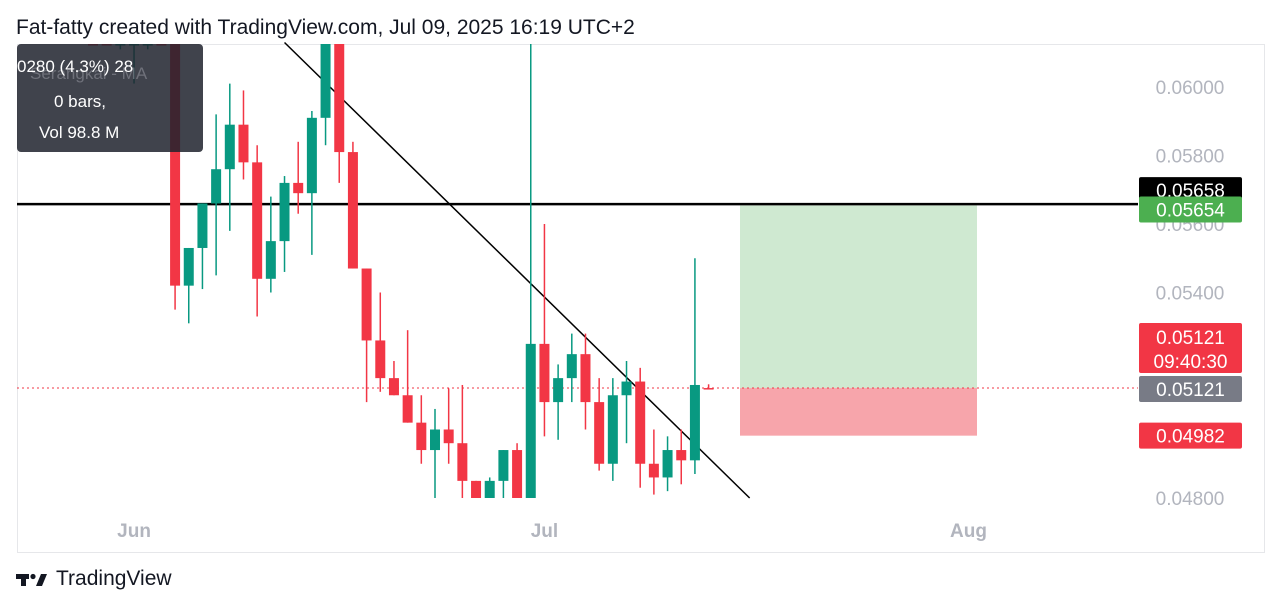  I want to click on y-tick-label: 0.06000, so click(1190, 88).